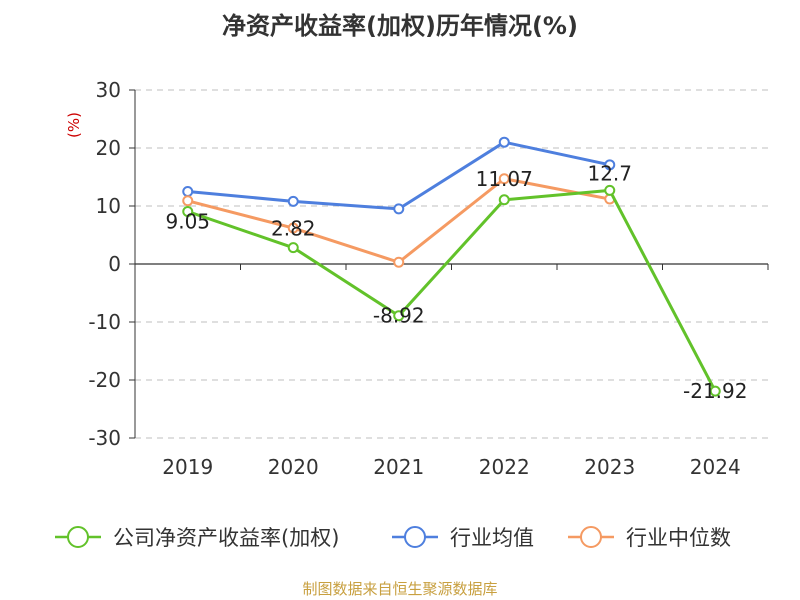 The width and height of the screenshot is (800, 600). Describe the element at coordinates (400, 589) in the screenshot. I see `source-note: 制图数据来自恒生聚源数据库` at that location.